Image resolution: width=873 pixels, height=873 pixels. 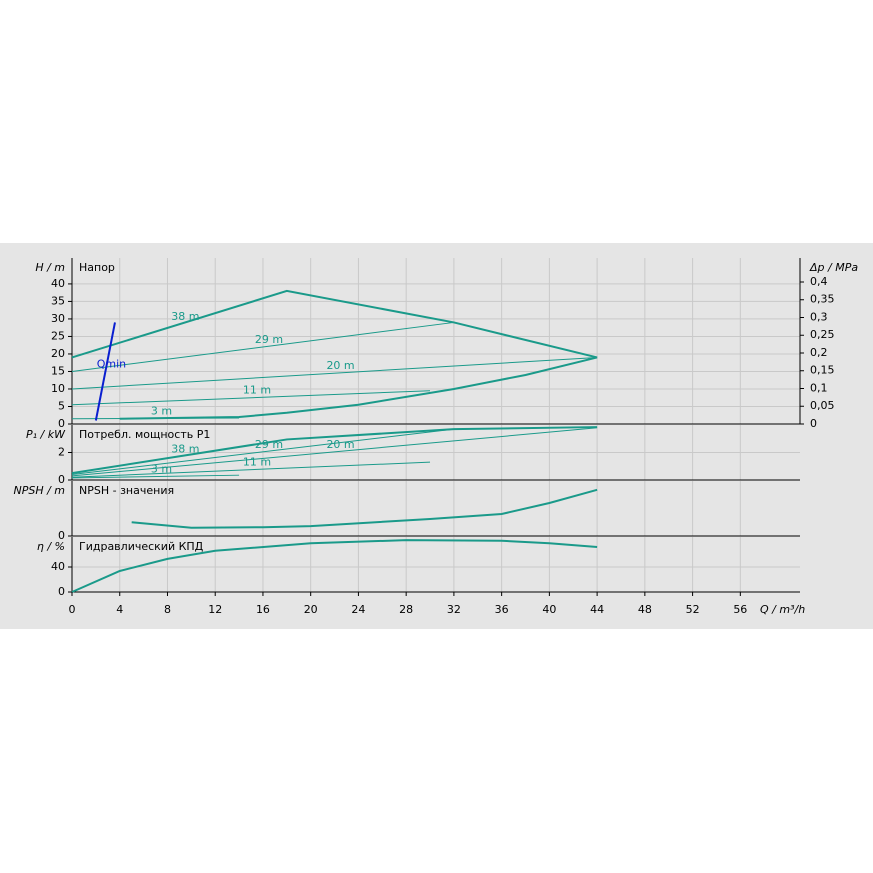 I want to click on x-tick-label: 32, so click(x=454, y=609).